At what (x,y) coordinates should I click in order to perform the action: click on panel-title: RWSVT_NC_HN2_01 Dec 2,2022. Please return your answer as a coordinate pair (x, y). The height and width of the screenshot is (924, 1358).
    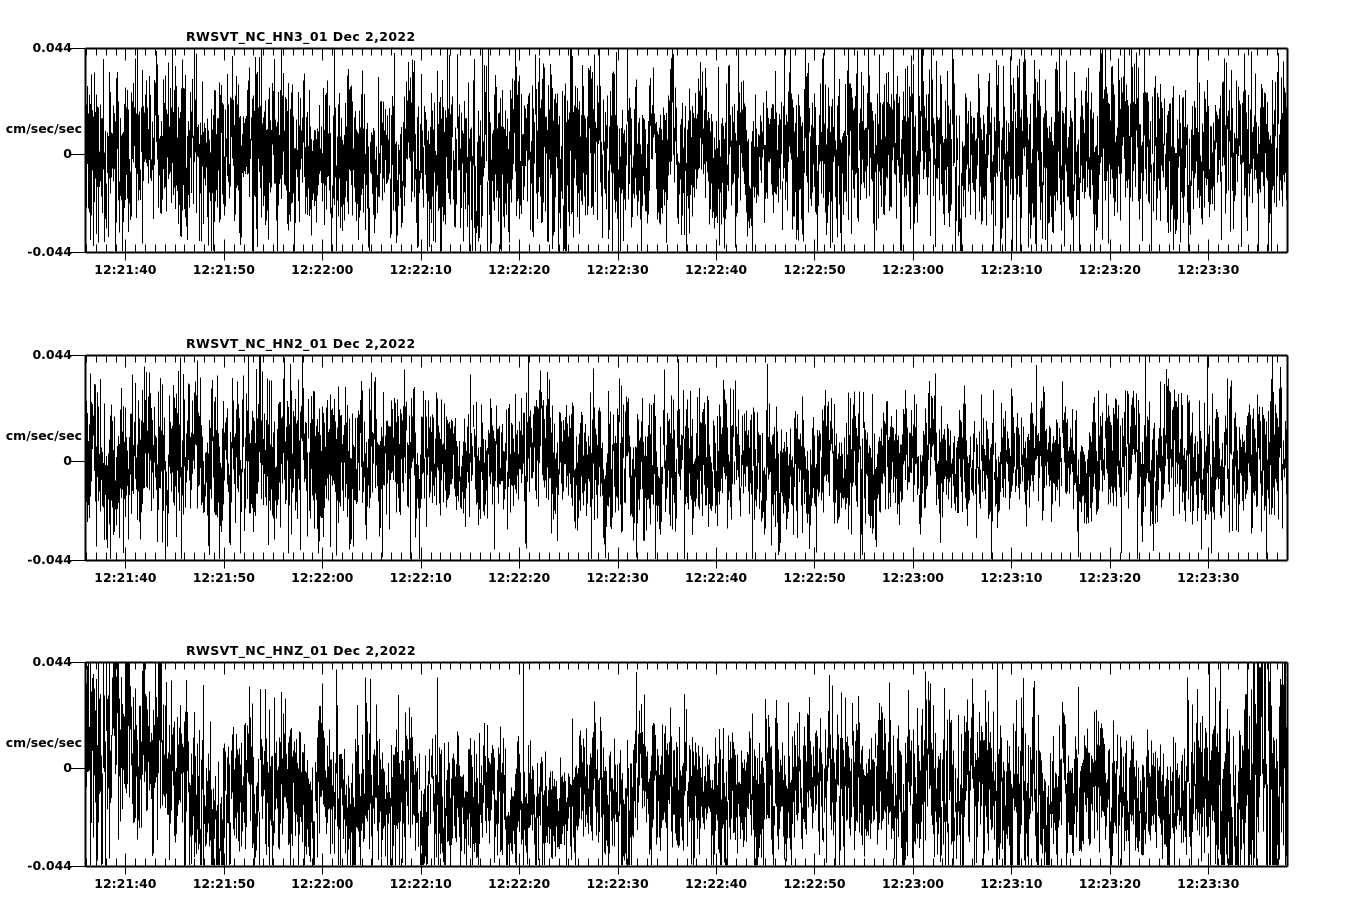
    Looking at the image, I should click on (301, 344).